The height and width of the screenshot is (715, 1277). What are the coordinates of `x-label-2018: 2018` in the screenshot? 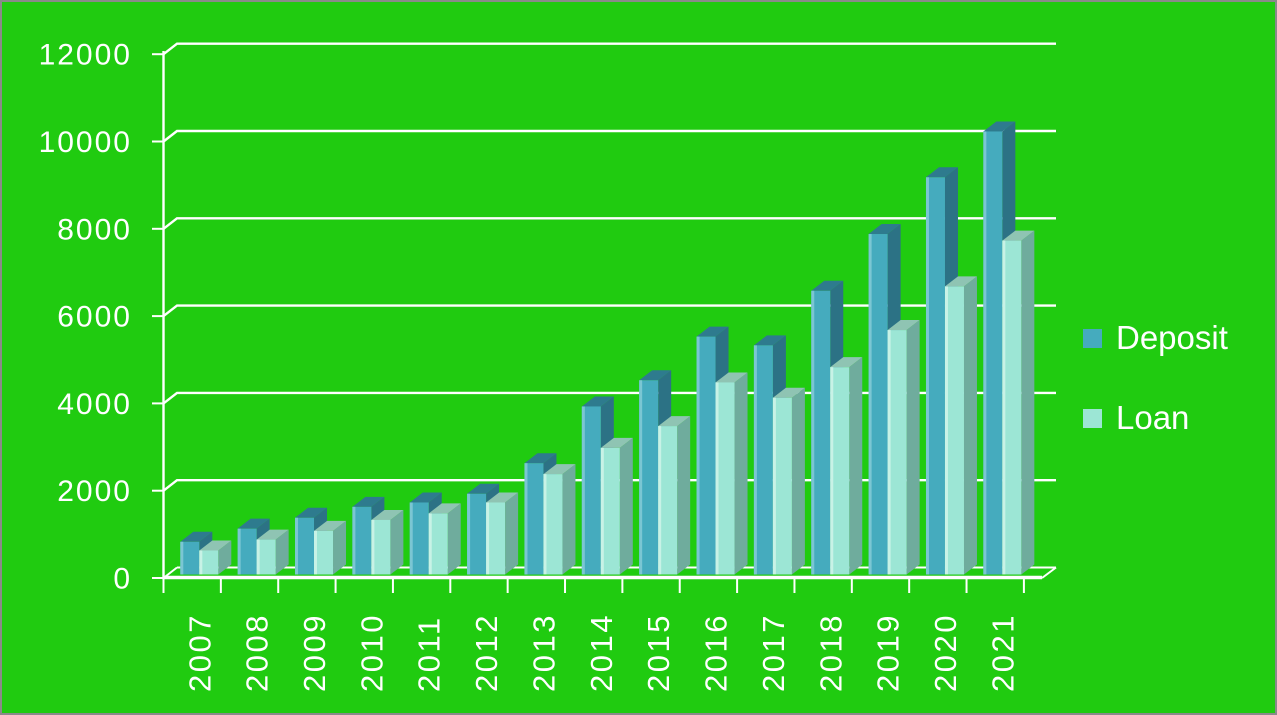 It's located at (830, 652).